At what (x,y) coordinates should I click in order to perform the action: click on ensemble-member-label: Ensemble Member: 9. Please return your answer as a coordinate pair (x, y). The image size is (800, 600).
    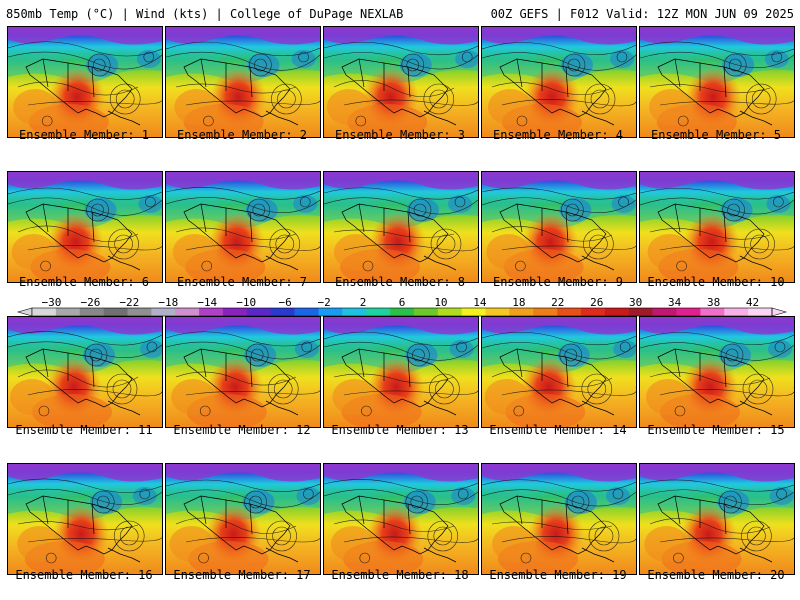
    Looking at the image, I should click on (558, 282).